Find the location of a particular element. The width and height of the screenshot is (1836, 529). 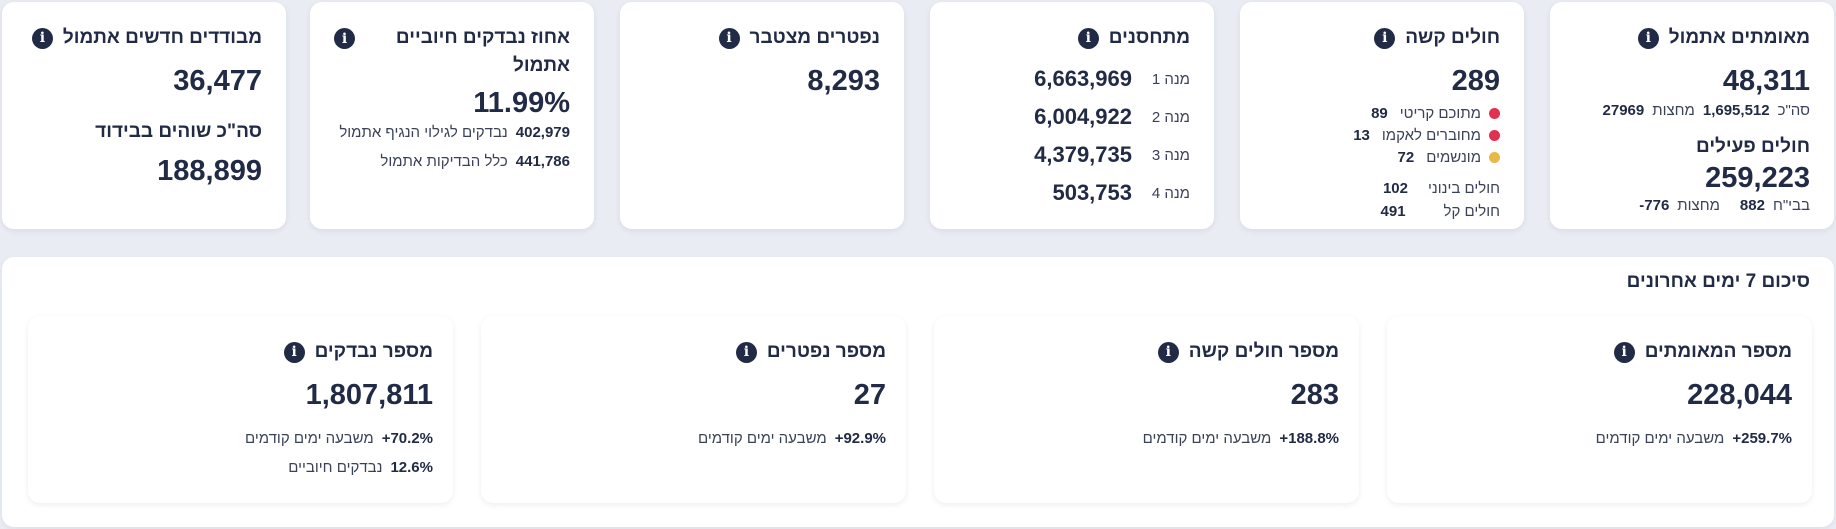

severe-item-value: 13 is located at coordinates (1361, 135).